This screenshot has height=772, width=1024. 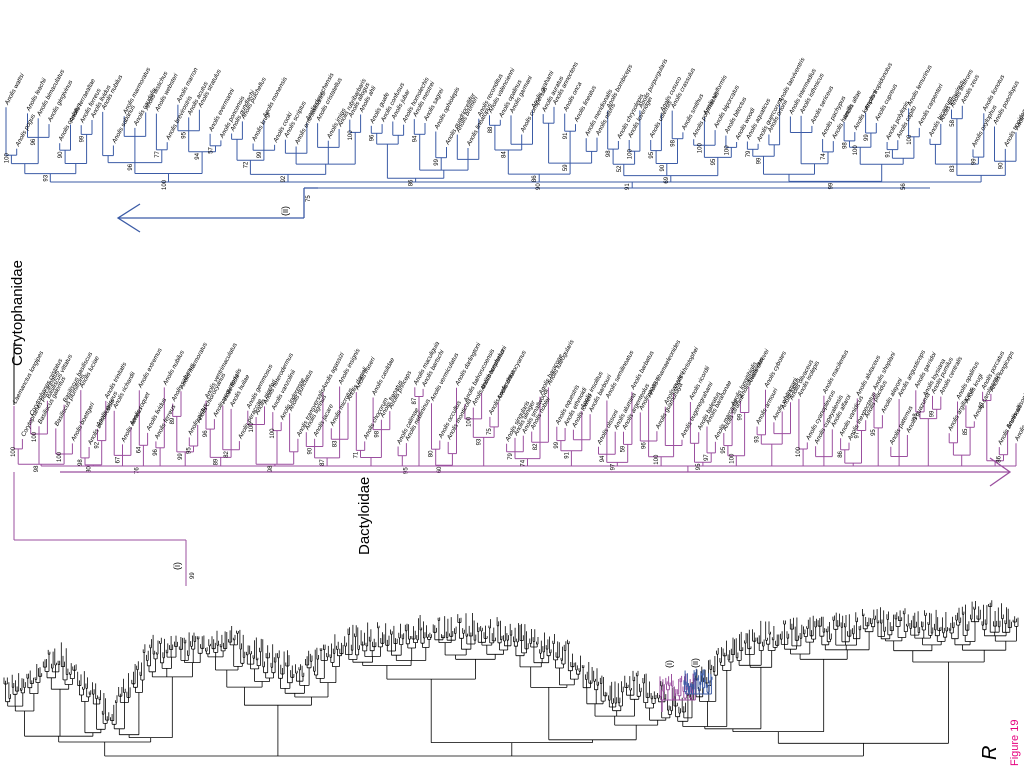 What do you see at coordinates (149, 368) in the screenshot?
I see `taxon-label: Anolis extremus` at bounding box center [149, 368].